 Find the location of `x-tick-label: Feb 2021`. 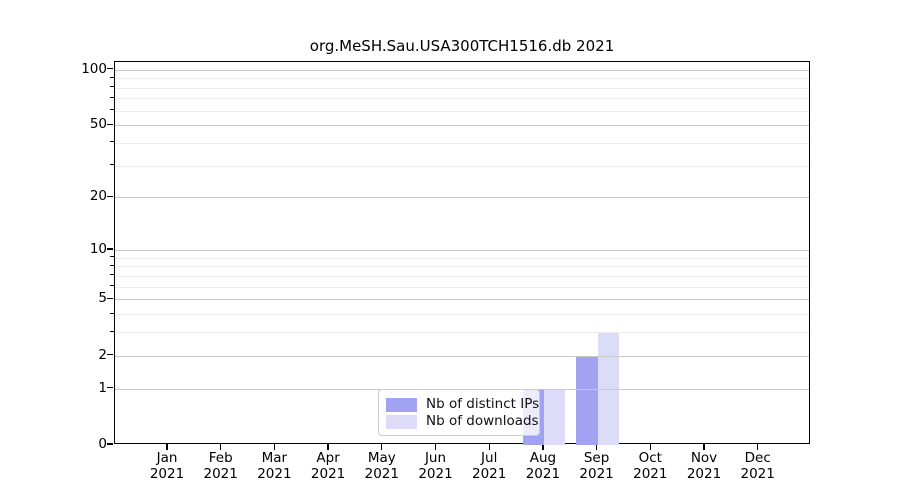

x-tick-label: Feb 2021 is located at coordinates (221, 466).